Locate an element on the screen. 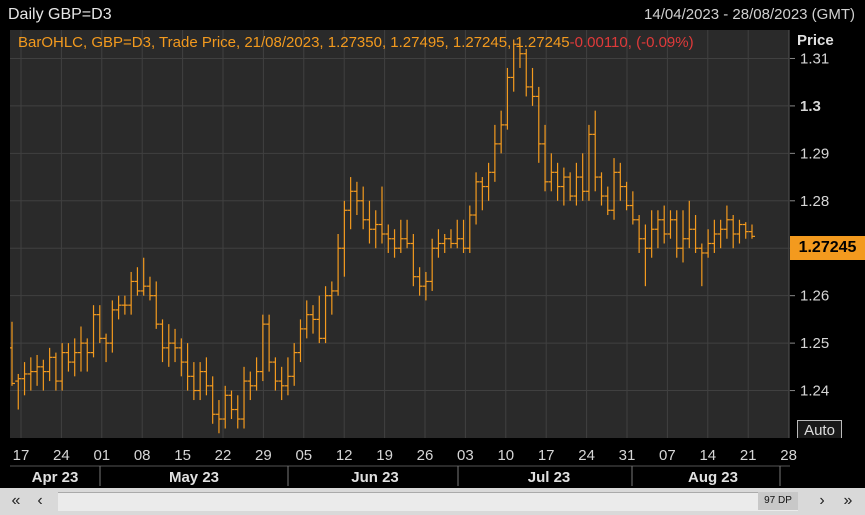 The width and height of the screenshot is (865, 515). x-tick-label: 24 is located at coordinates (61, 455).